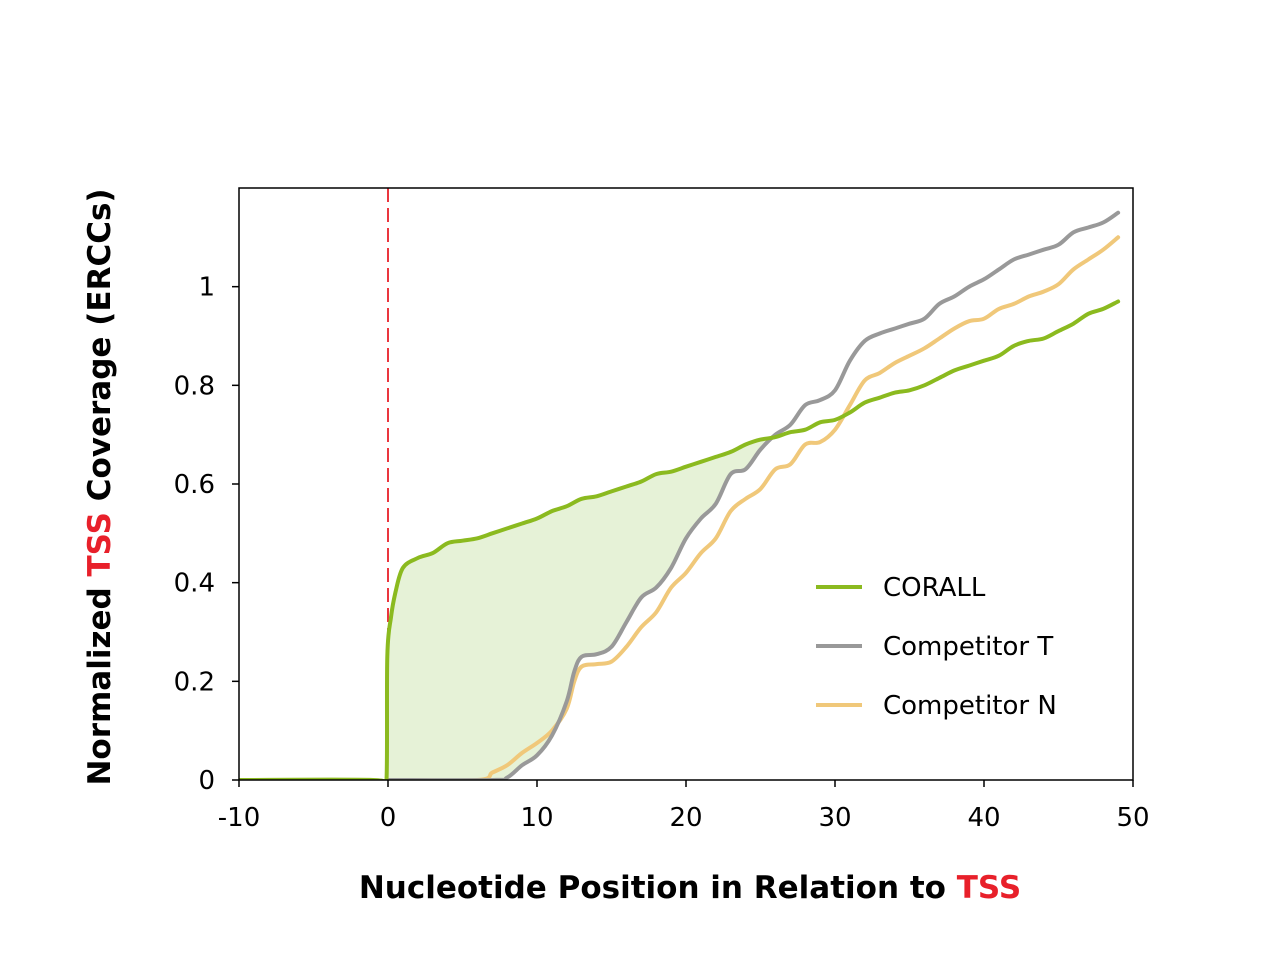  I want to click on x-axis-title: Nucleotide Position in Relation to TSS, so click(690, 888).